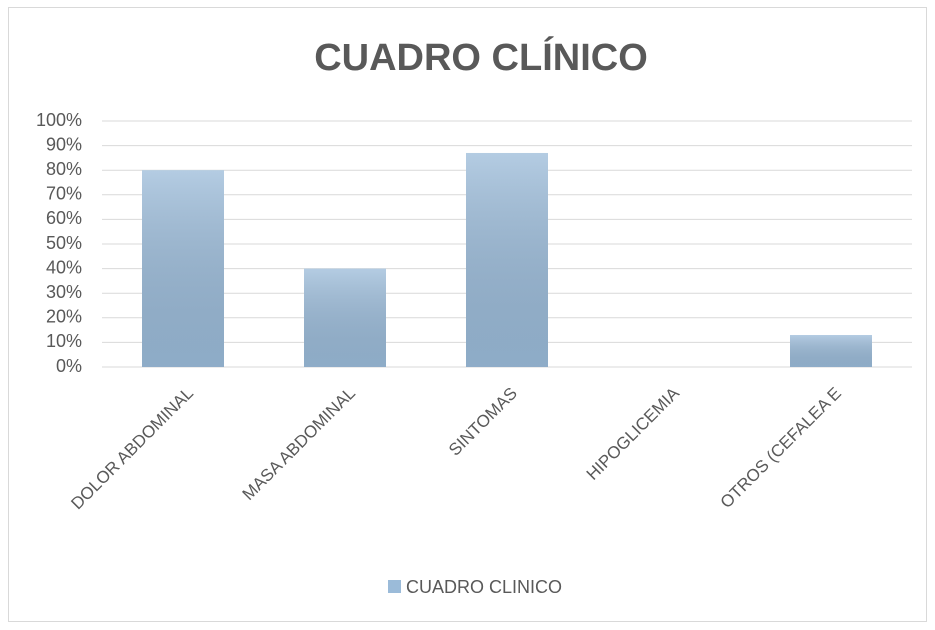 The image size is (935, 630). I want to click on y-tick-label: 60%, so click(64, 218).